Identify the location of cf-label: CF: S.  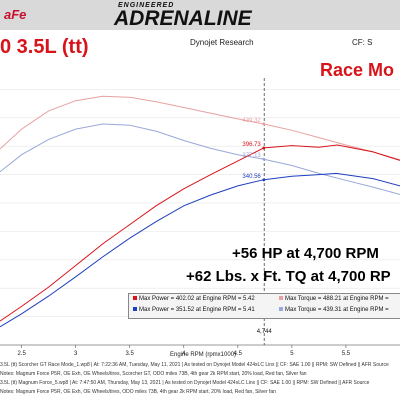
(362, 42).